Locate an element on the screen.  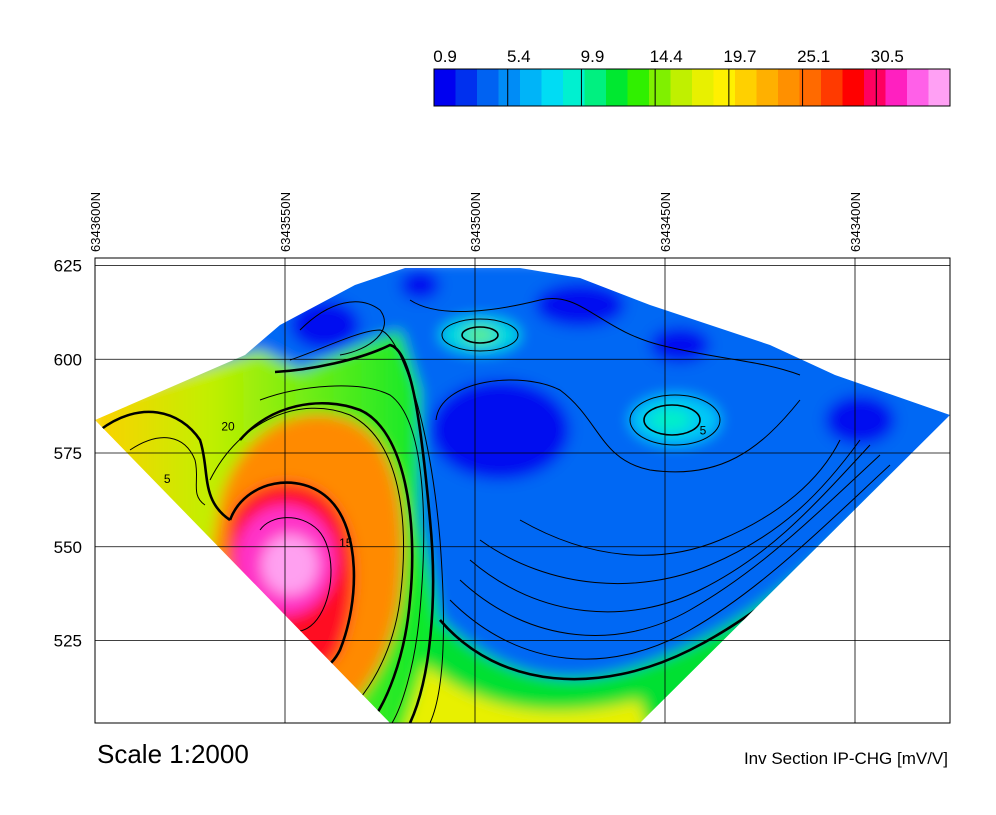
x-tick-label: 6343400N is located at coordinates (855, 222).